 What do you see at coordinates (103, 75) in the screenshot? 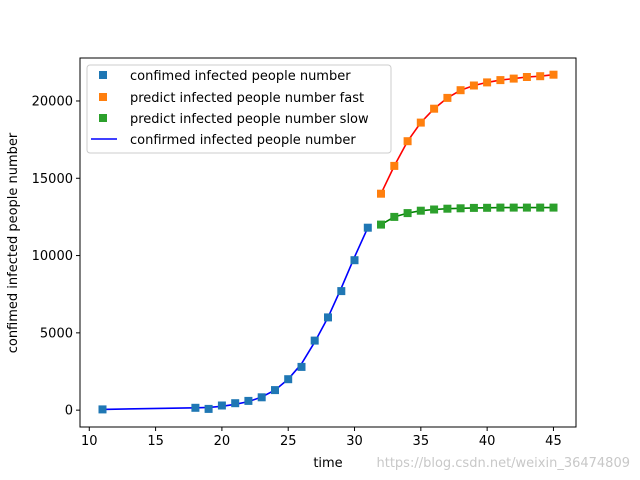
I see `legend-marker-confirmed` at bounding box center [103, 75].